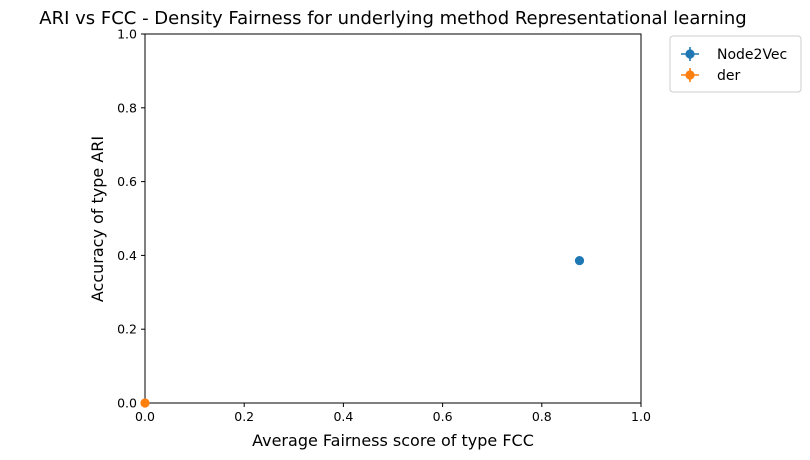 This screenshot has height=460, width=810. What do you see at coordinates (127, 255) in the screenshot?
I see `y-tick-label: 0.4` at bounding box center [127, 255].